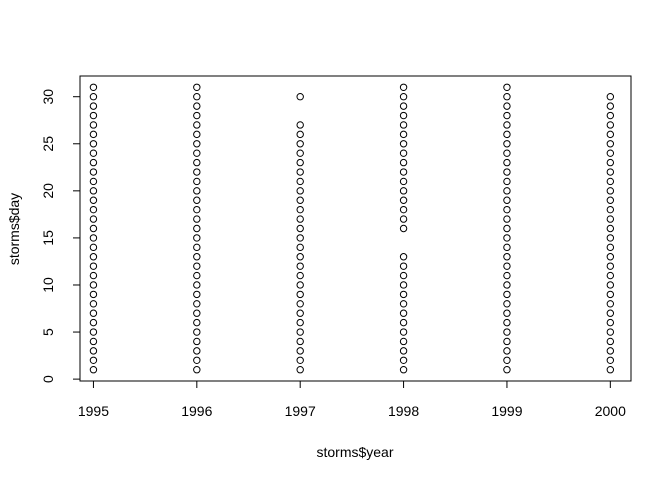 Image resolution: width=672 pixels, height=480 pixels. What do you see at coordinates (48, 238) in the screenshot?
I see `y-tick-label: 15` at bounding box center [48, 238].